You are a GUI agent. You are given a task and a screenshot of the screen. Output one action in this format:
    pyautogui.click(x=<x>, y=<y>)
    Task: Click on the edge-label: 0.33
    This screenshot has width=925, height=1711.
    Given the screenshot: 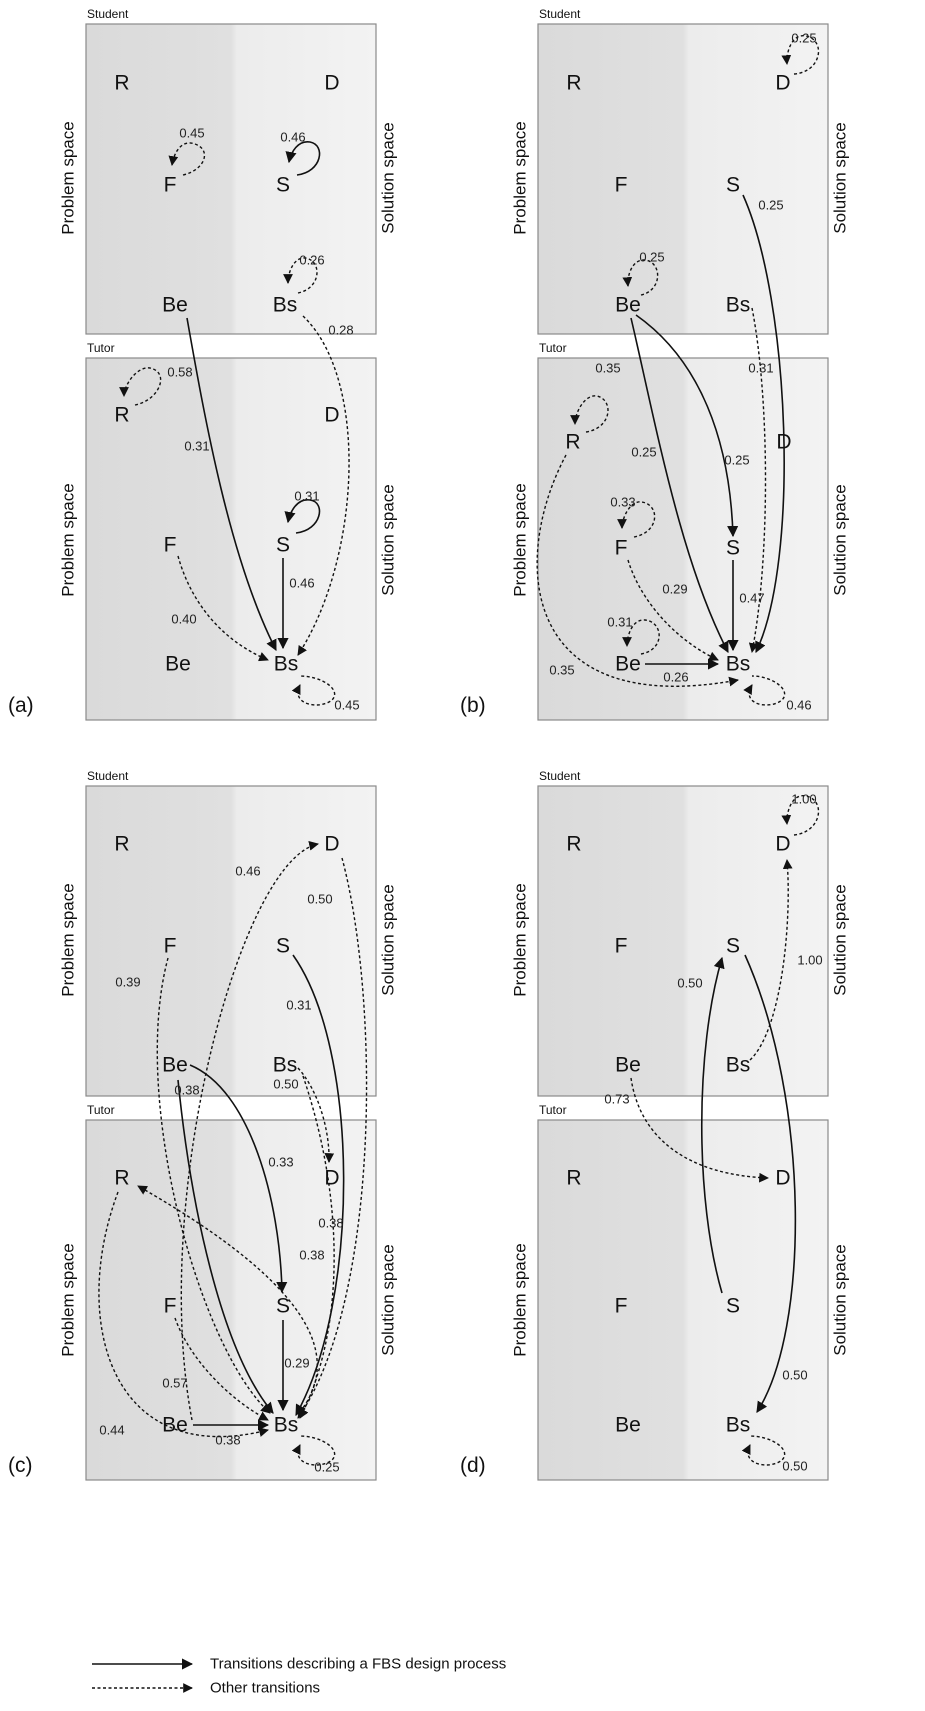 What is the action you would take?
    pyautogui.click(x=280, y=1162)
    